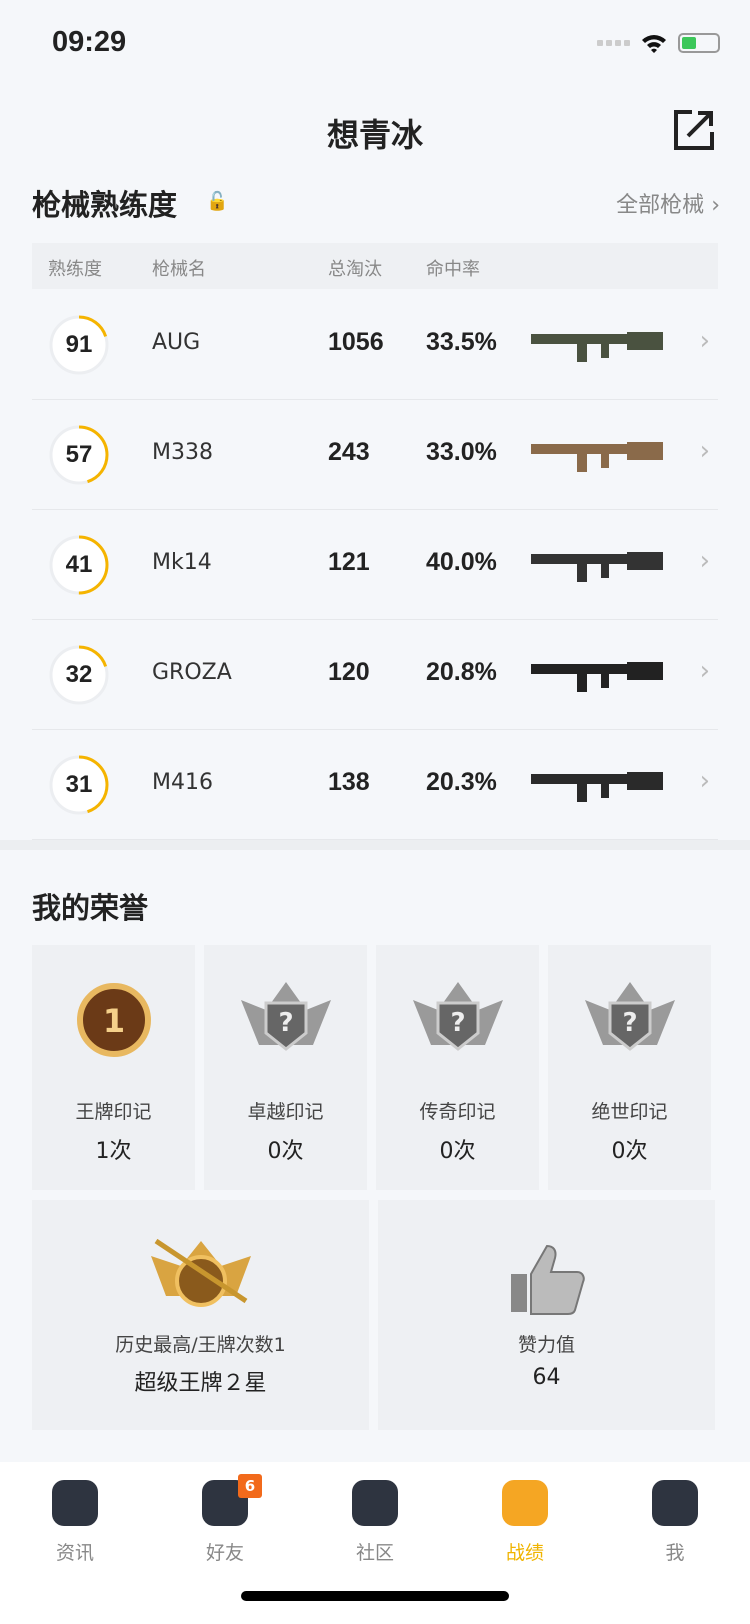 The width and height of the screenshot is (750, 1624). What do you see at coordinates (176, 342) in the screenshot?
I see `weapon-name: AUG` at bounding box center [176, 342].